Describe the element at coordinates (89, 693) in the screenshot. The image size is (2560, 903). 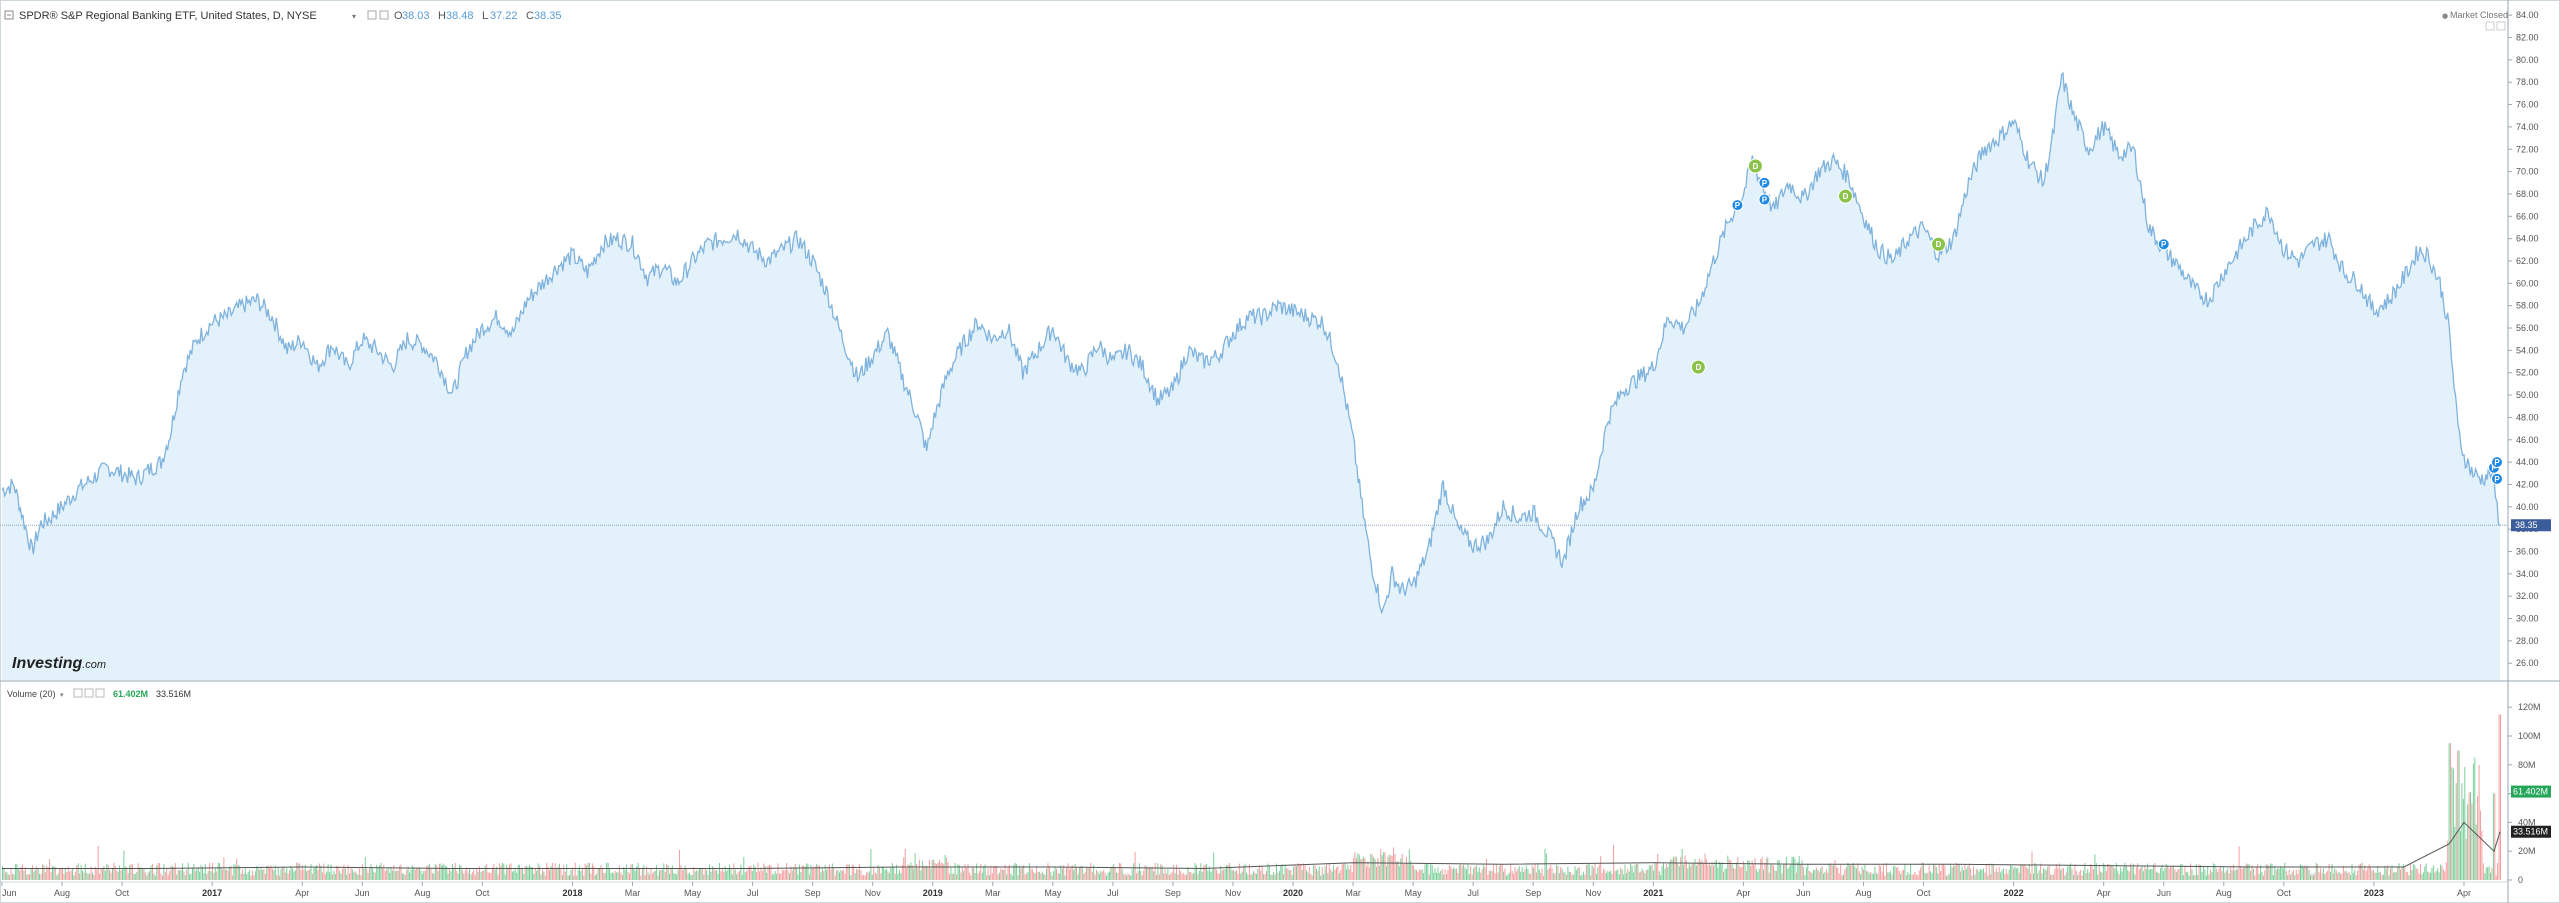
I see `volume-hide-icon` at that location.